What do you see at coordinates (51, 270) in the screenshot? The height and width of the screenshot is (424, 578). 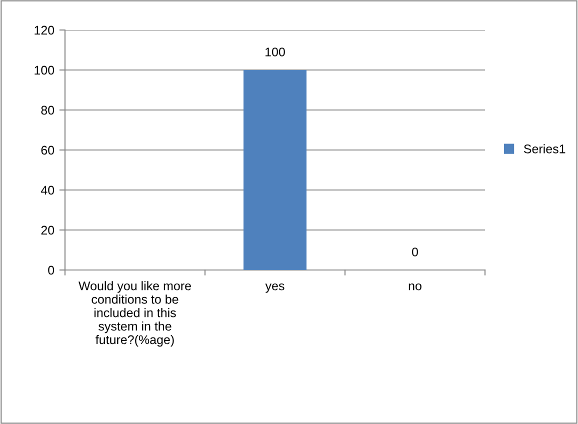 I see `y-tick-label: 0` at bounding box center [51, 270].